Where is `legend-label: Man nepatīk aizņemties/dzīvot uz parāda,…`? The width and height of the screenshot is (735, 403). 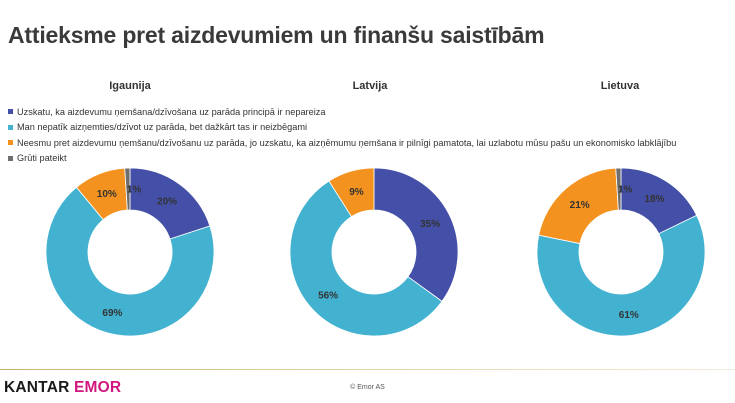
legend-label: Man nepatīk aizņemties/dzīvot uz parāda,… is located at coordinates (162, 127).